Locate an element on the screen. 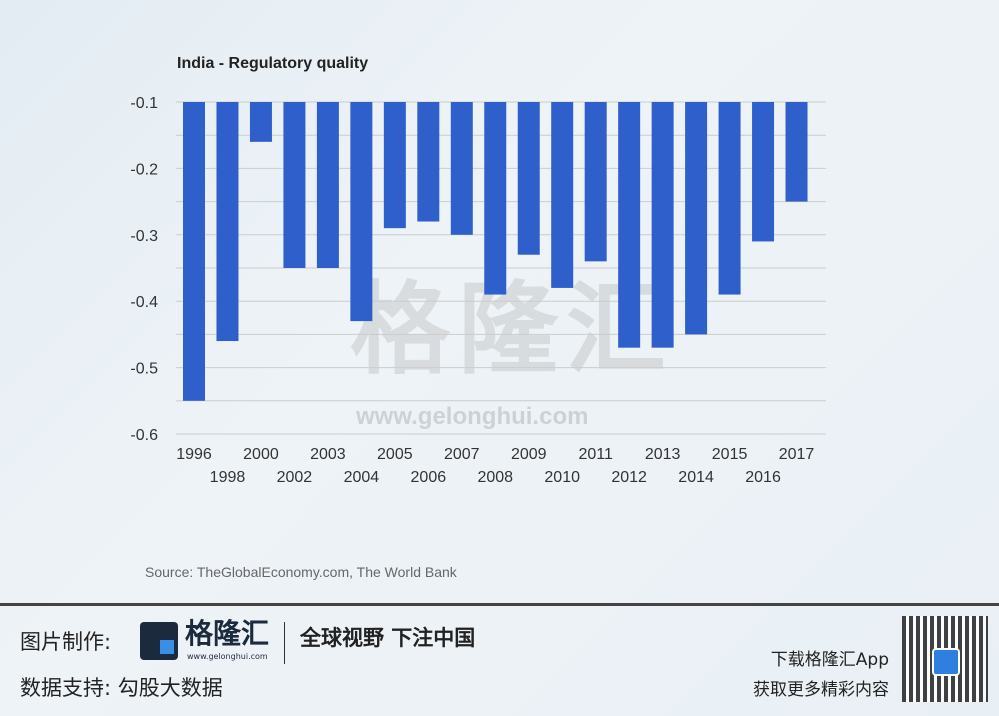 This screenshot has height=716, width=999. bar-2014 is located at coordinates (696, 218).